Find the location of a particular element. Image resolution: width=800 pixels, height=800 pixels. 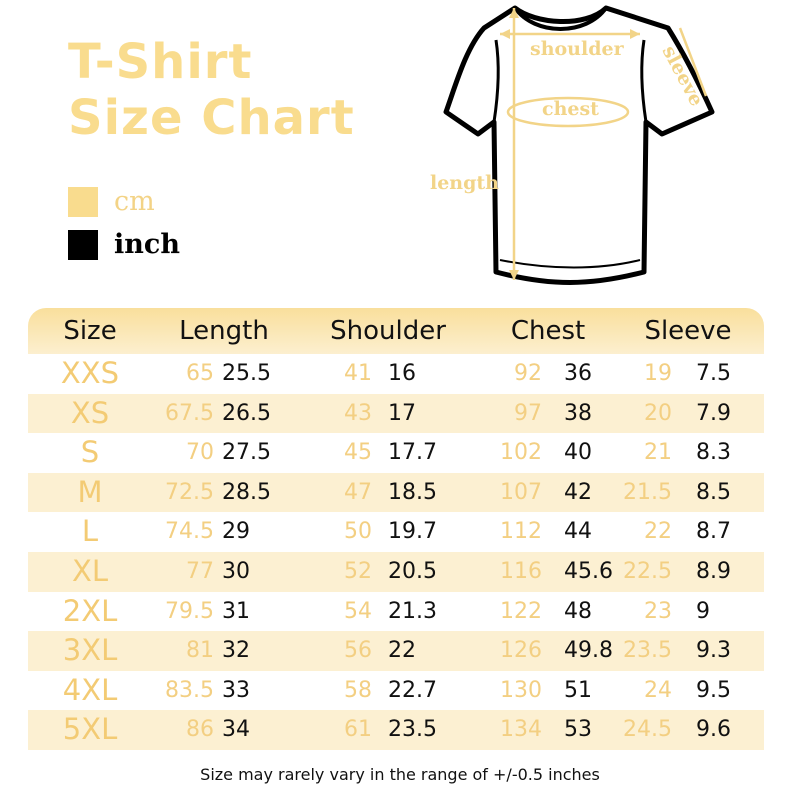

legend-inch-label: inch is located at coordinates (147, 244).